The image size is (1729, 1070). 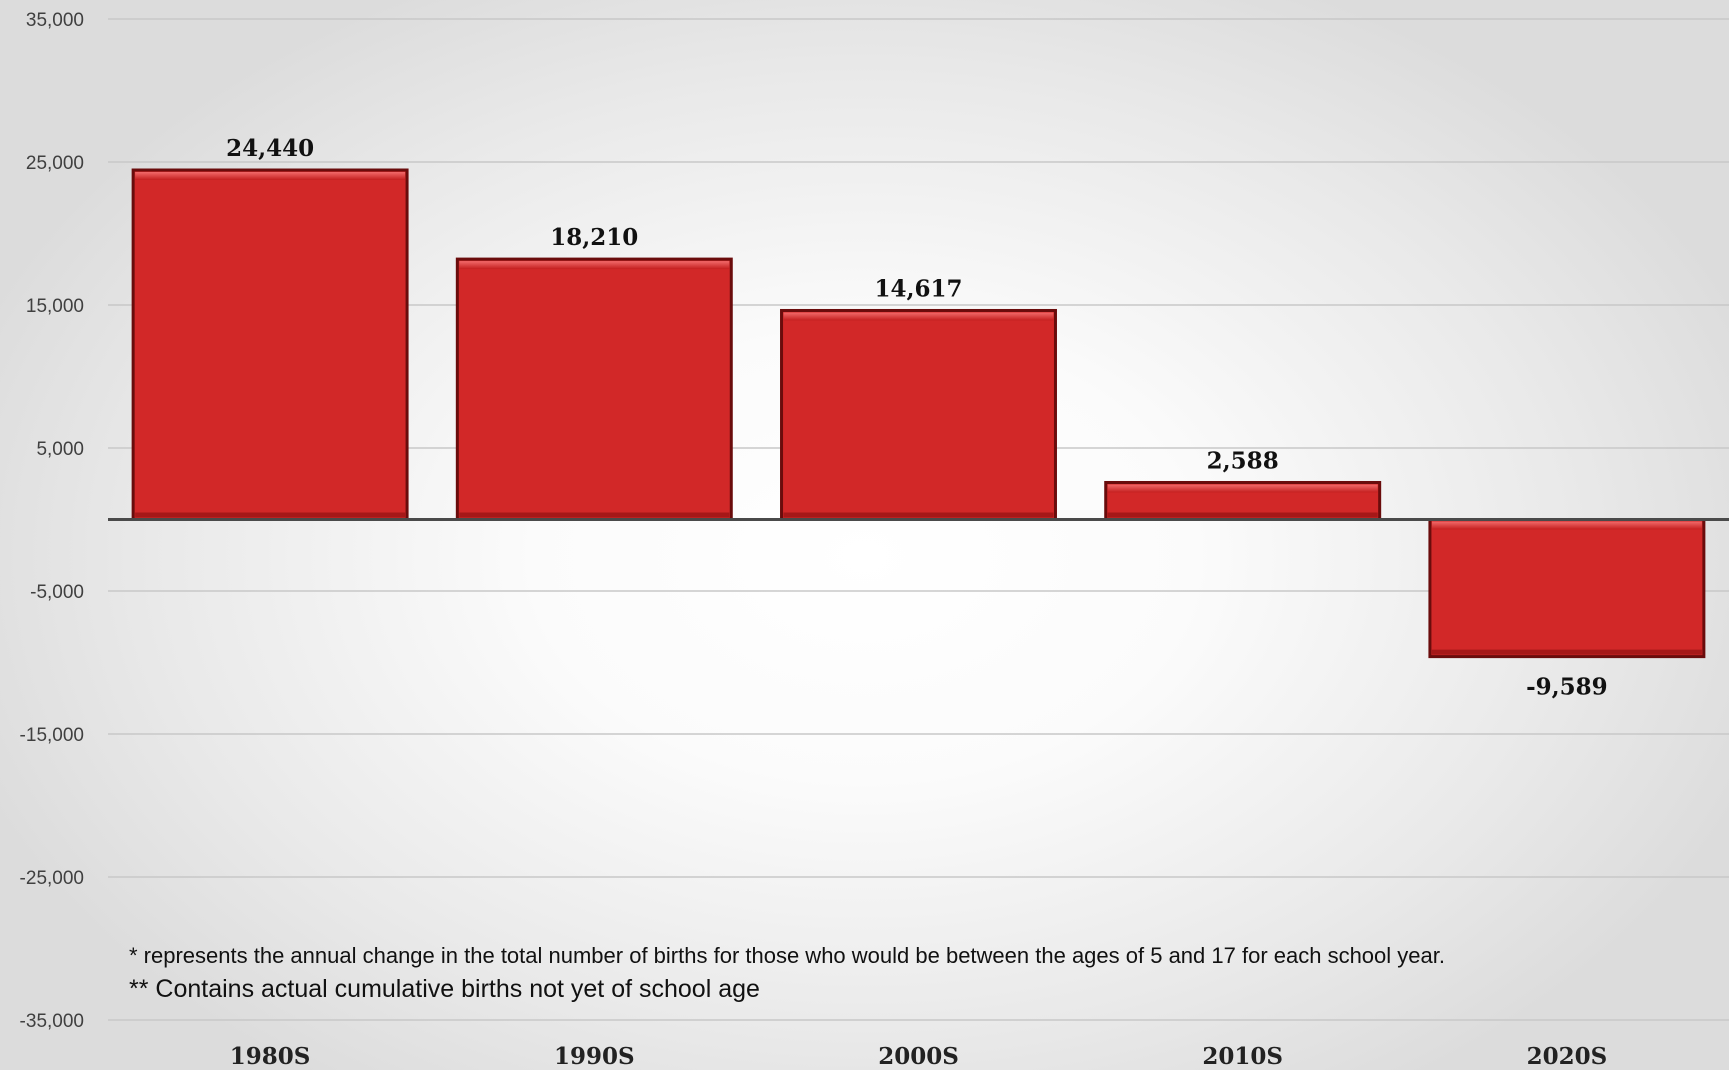 I want to click on y-tick-label: -35,000, so click(x=52, y=1021).